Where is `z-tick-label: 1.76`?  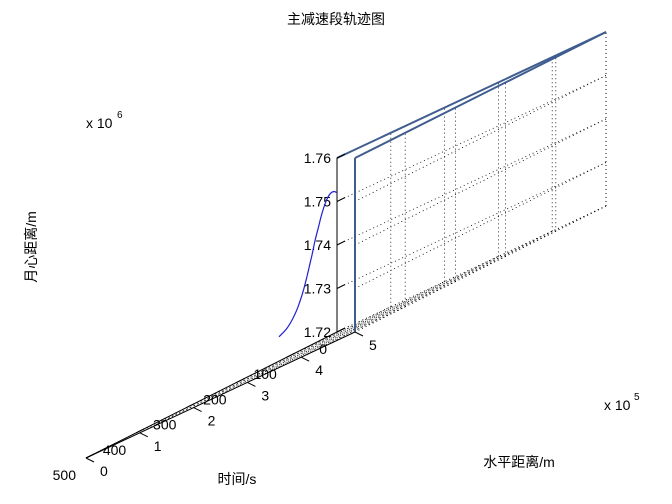 z-tick-label: 1.76 is located at coordinates (317, 158).